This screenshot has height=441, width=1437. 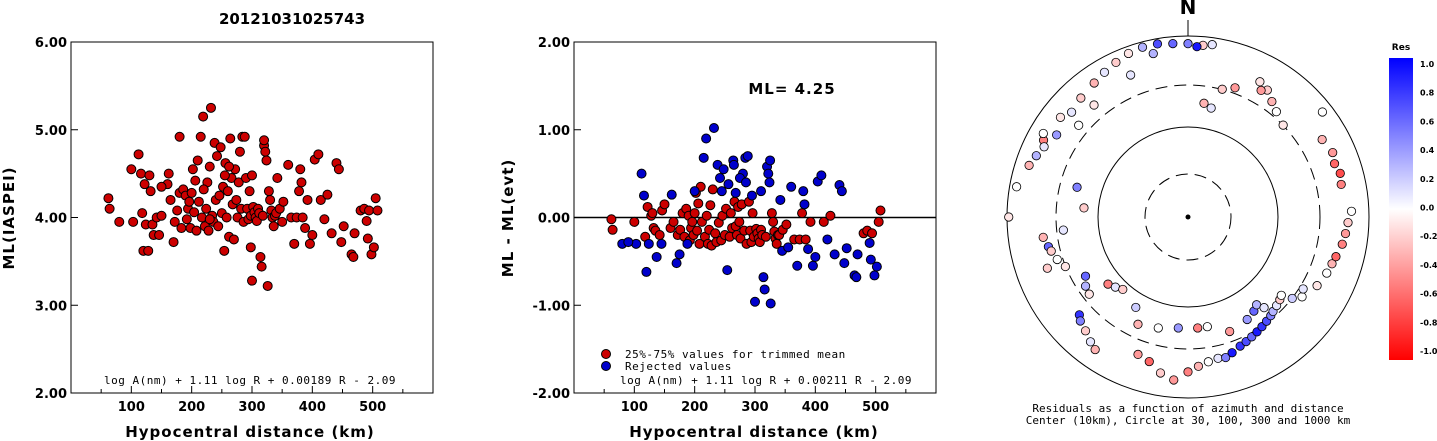 I want to click on data-points, so click(x=746, y=215).